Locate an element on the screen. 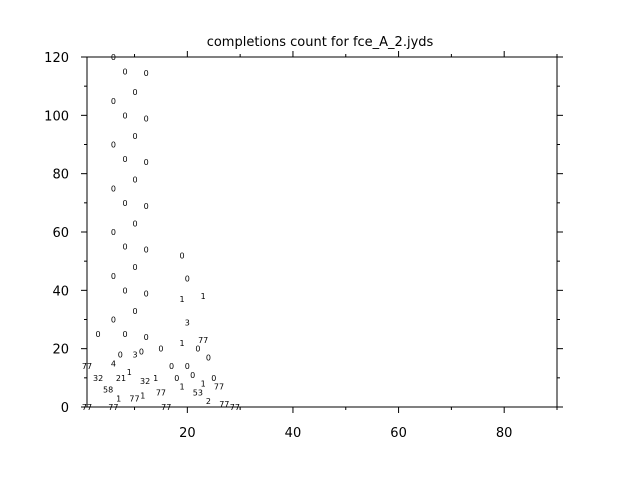 The height and width of the screenshot is (485, 640). x-tick-label: 60 is located at coordinates (398, 433).